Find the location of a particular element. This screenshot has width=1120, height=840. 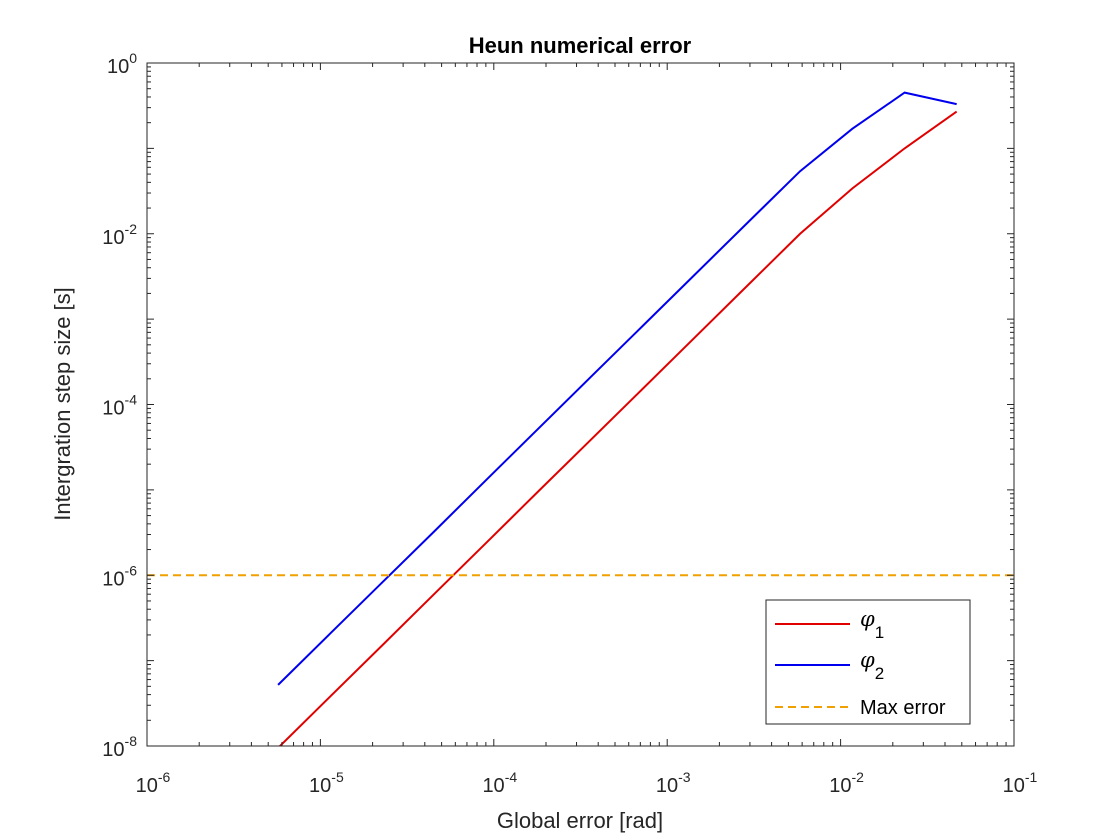

y-tick-label: 10⁻² is located at coordinates (119, 235).